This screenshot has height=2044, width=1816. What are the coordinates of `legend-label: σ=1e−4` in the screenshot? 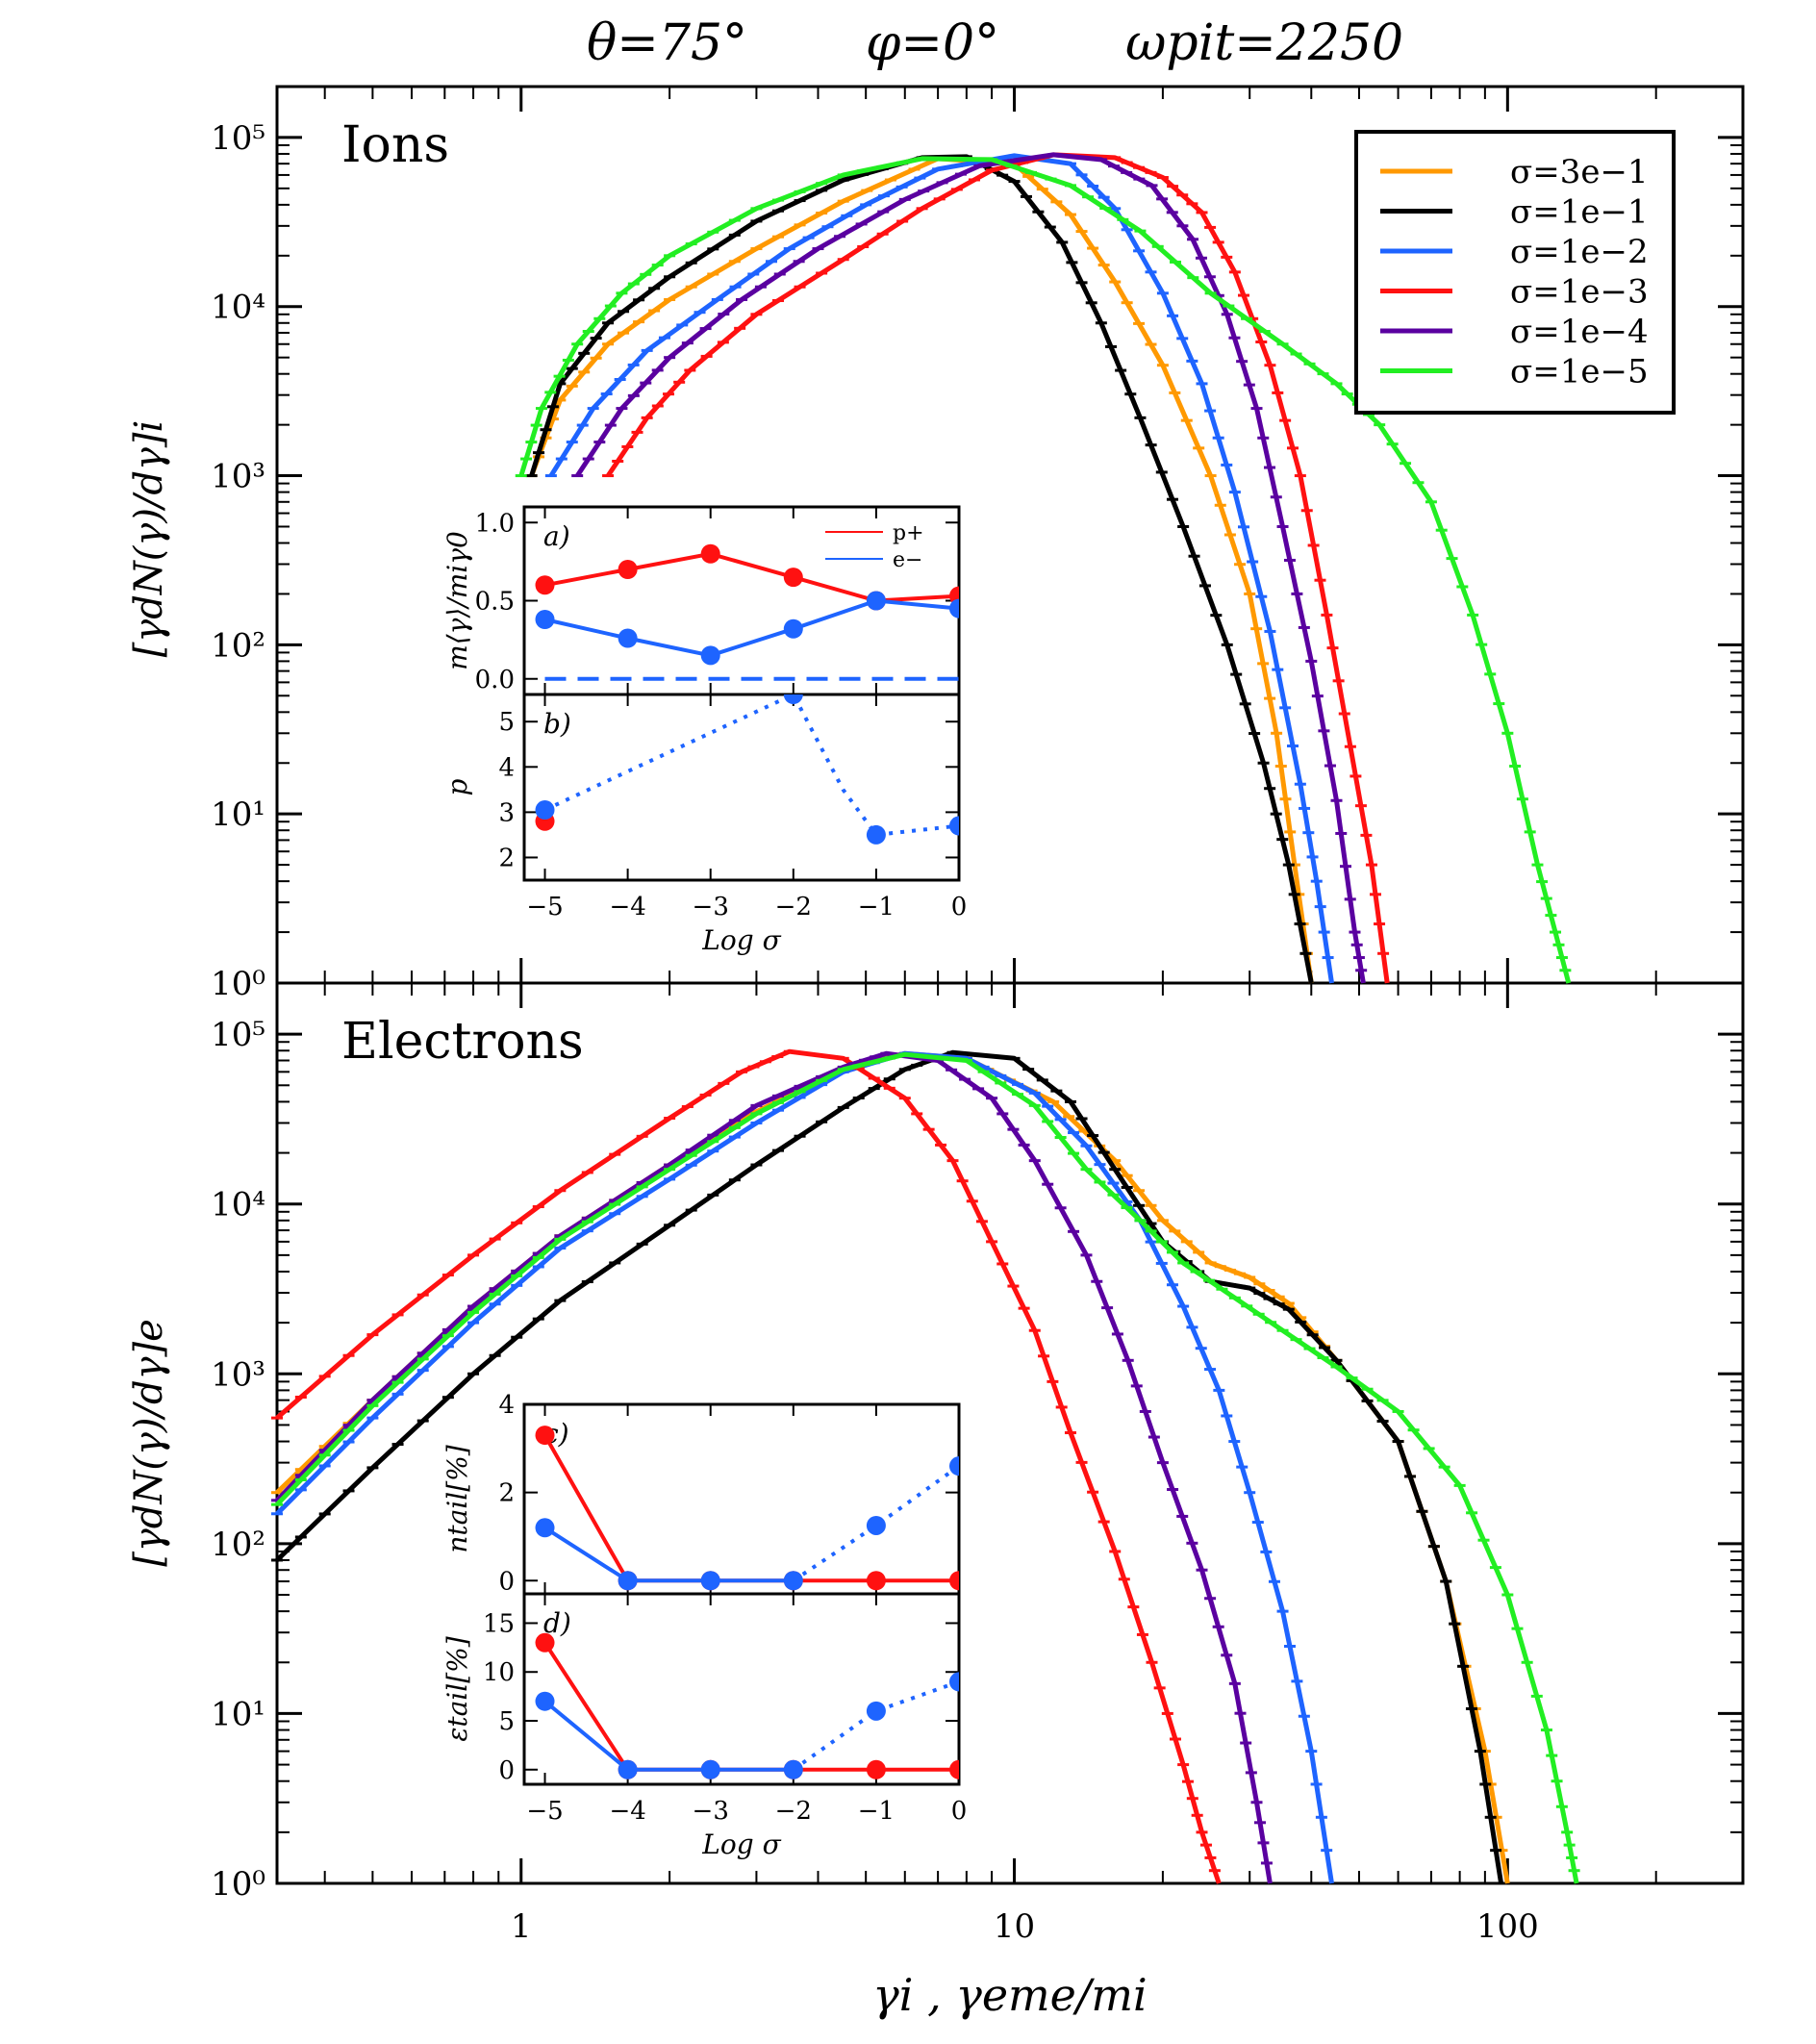 It's located at (1580, 332).